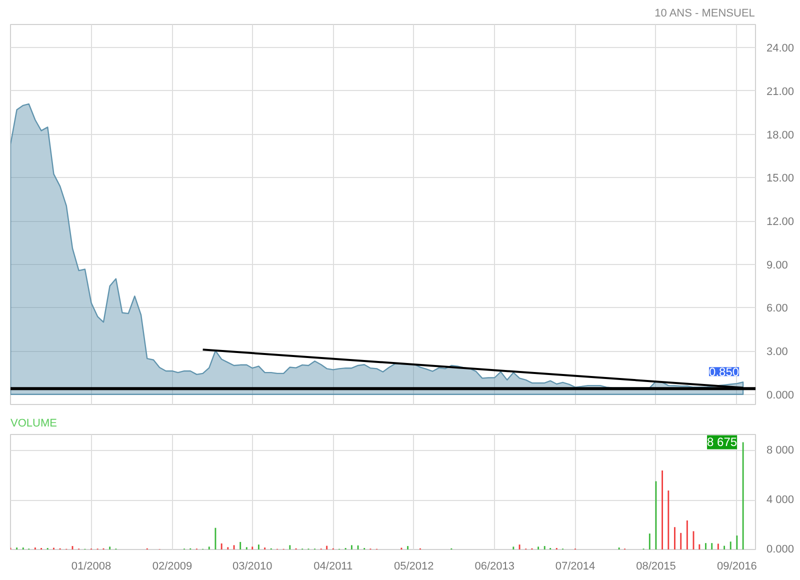 This screenshot has height=580, width=800. Describe the element at coordinates (780, 500) in the screenshot. I see `y-tick-label: 4 000` at that location.